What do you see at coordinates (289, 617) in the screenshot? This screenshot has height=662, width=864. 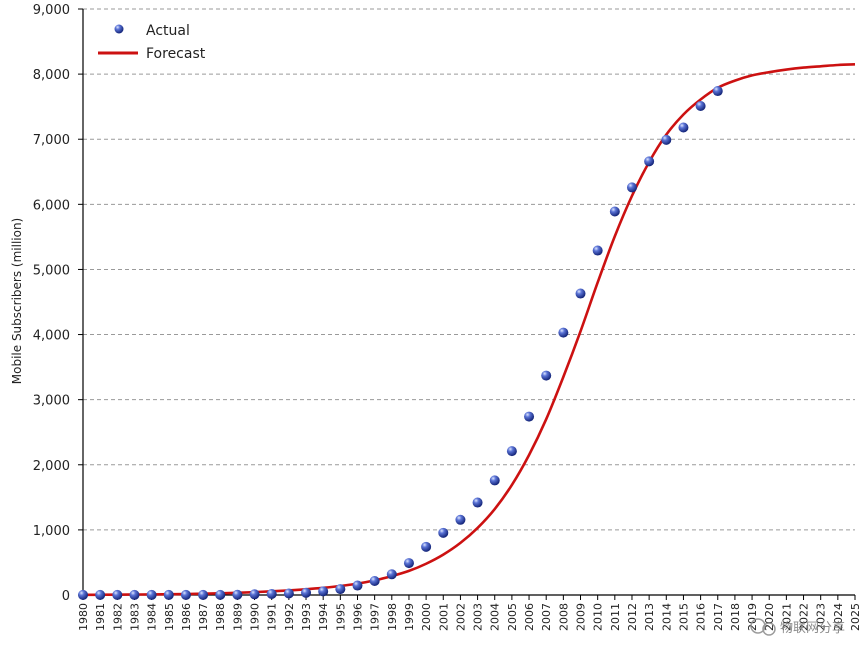 I see `x-tick-label: 1992` at bounding box center [289, 617].